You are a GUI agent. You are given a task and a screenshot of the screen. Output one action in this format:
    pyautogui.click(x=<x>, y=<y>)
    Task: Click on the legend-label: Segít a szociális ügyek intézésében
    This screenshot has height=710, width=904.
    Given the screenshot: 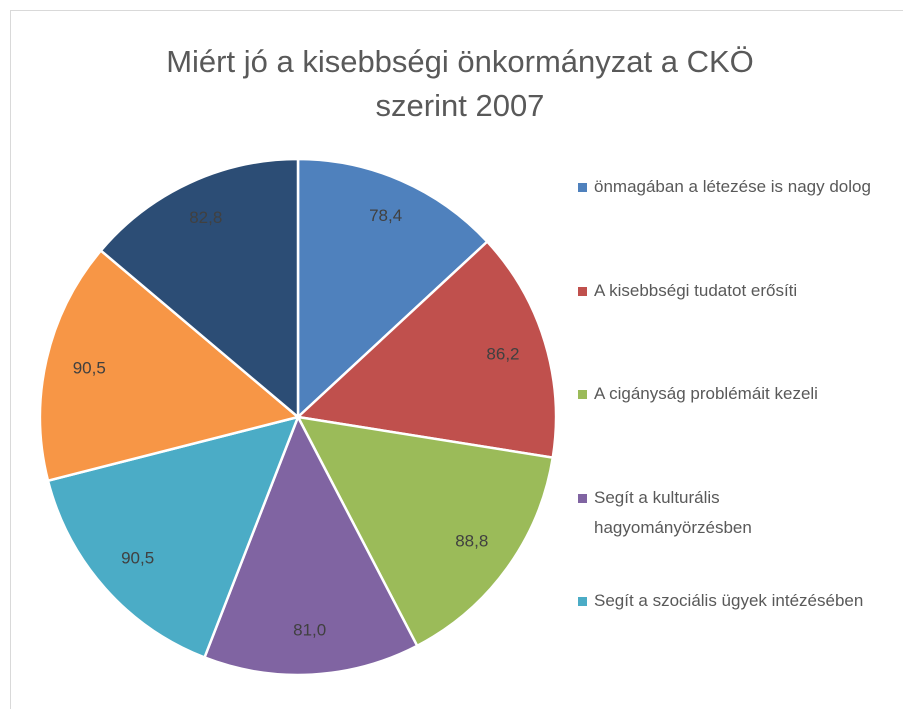 What is the action you would take?
    pyautogui.click(x=729, y=600)
    